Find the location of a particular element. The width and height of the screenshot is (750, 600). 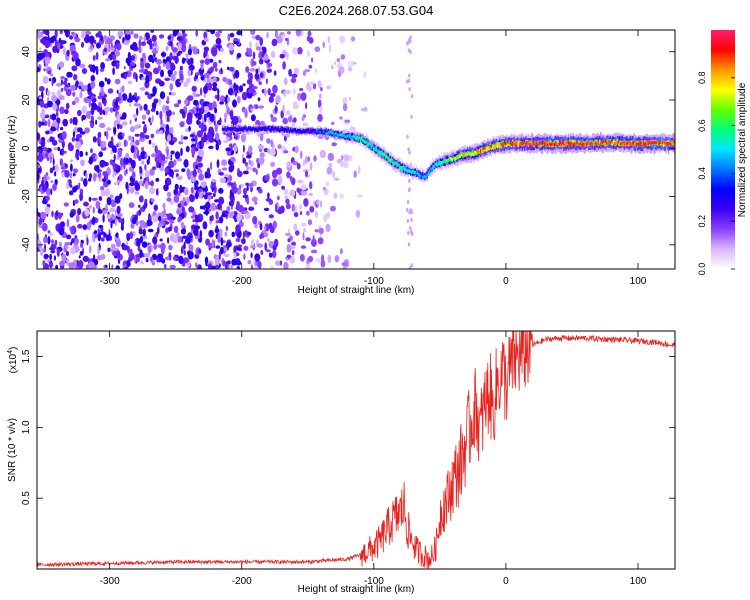

snr-y-tick-label: 0.5 is located at coordinates (26, 498).